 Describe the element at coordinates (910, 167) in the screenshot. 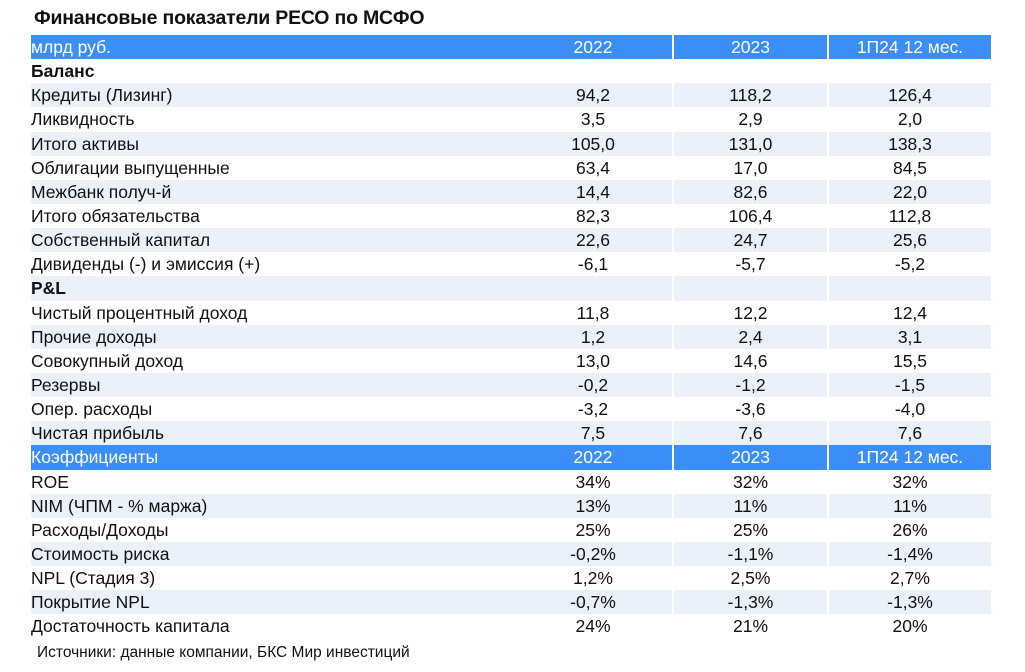

I see `cell-value: 84,5` at that location.